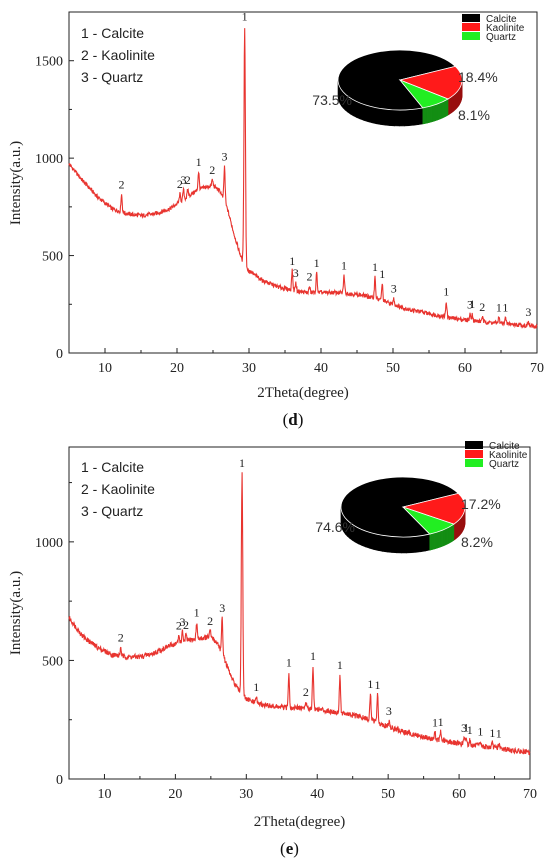 This screenshot has width=550, height=865. What do you see at coordinates (249, 368) in the screenshot?
I see `x-tick-label: 30` at bounding box center [249, 368].